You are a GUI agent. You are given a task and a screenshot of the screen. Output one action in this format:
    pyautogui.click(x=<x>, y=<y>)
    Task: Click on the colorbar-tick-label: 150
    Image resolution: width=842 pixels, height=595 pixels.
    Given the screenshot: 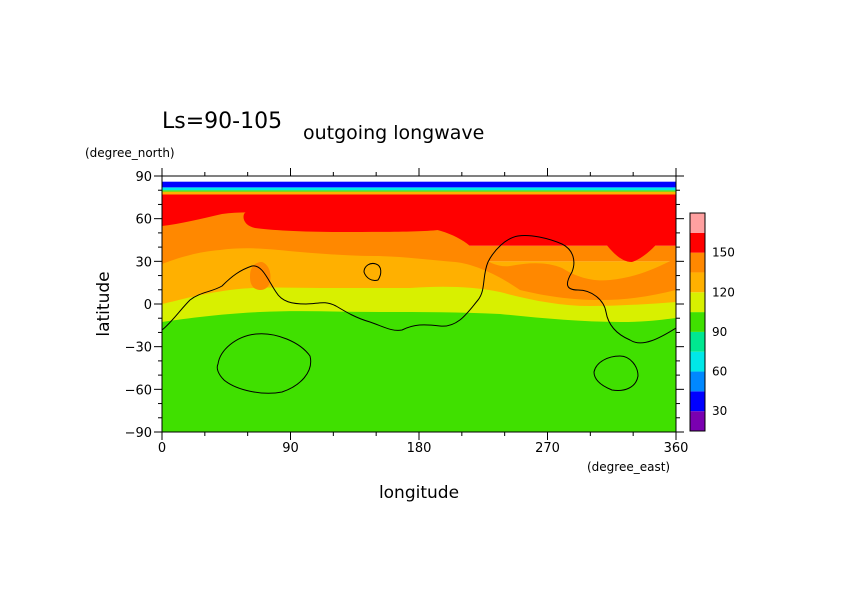 What is the action you would take?
    pyautogui.click(x=723, y=253)
    